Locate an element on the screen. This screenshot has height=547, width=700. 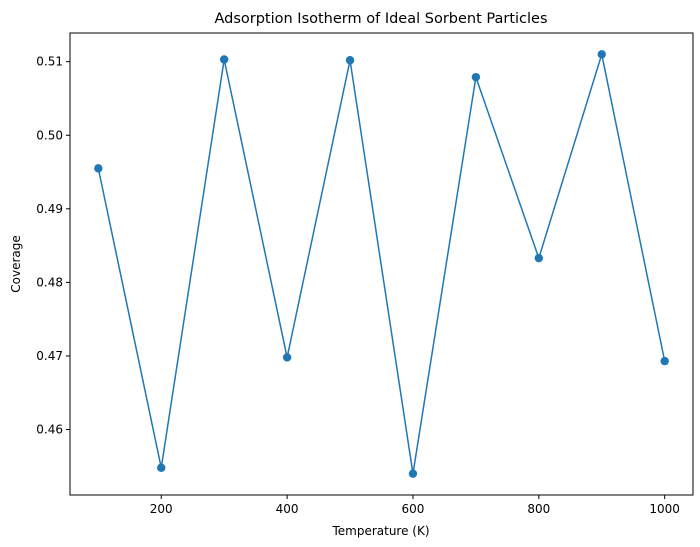
y-axis-label: Coverage is located at coordinates (16, 264).